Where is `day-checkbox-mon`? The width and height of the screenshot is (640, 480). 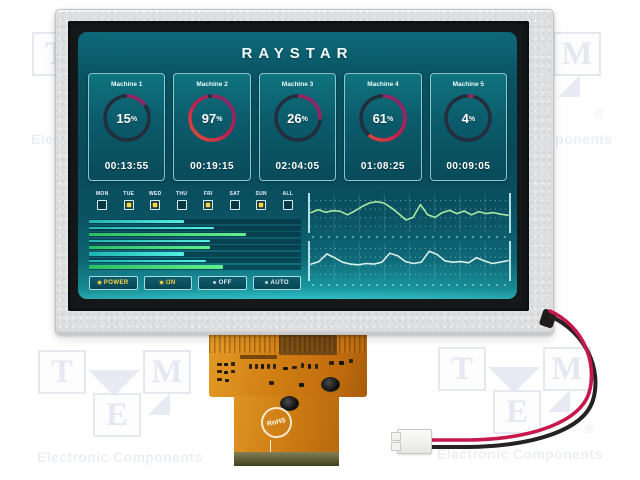 day-checkbox-mon is located at coordinates (102, 205).